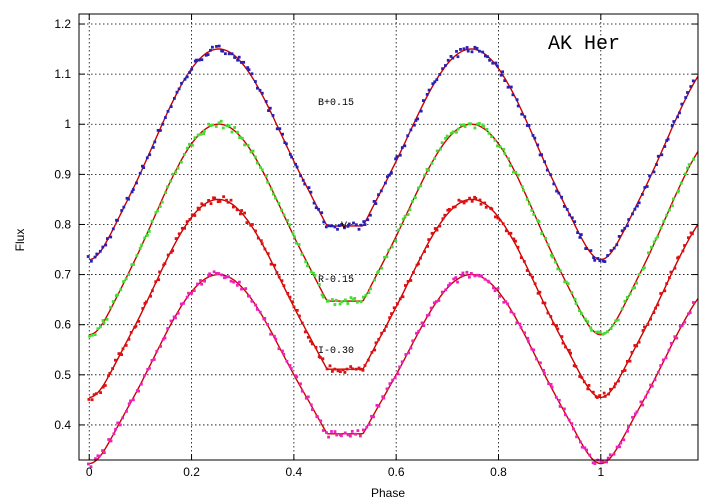  I want to click on y-tick-label: 0.9, so click(62, 174).